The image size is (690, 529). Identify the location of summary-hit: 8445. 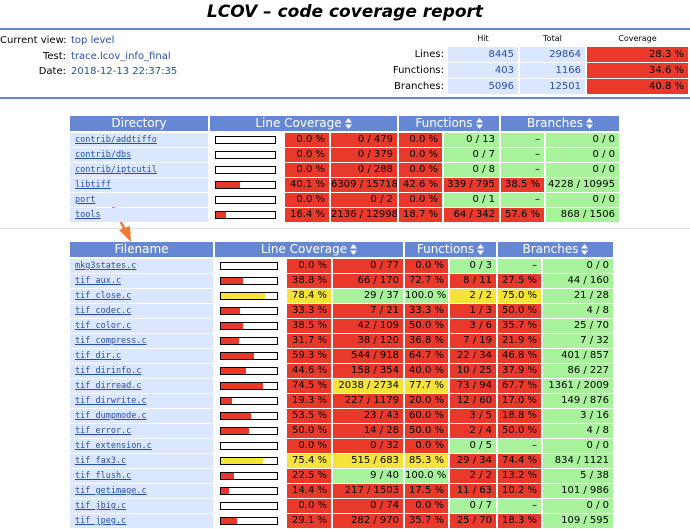
(483, 54).